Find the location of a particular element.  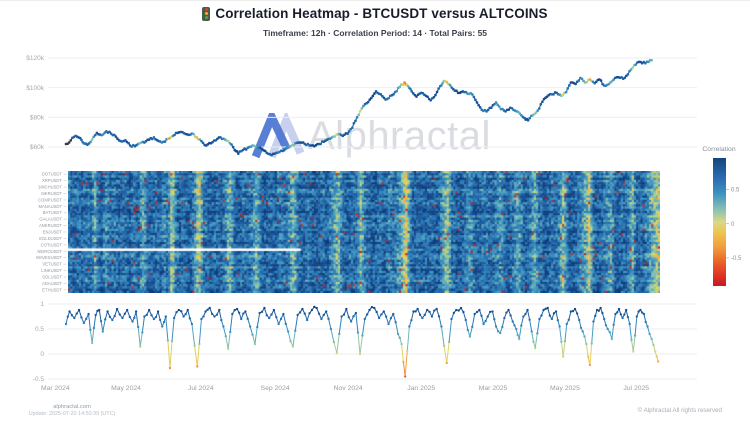

heatmap-row-label: WAVESUSDT is located at coordinates (49, 257).